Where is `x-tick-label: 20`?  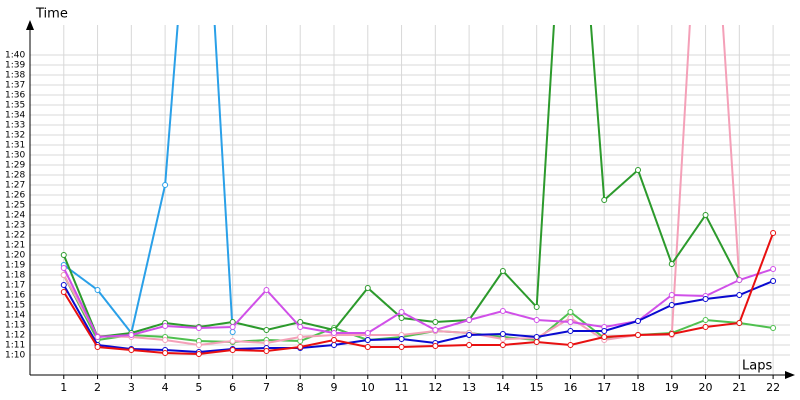 x-tick-label: 20 is located at coordinates (706, 387).